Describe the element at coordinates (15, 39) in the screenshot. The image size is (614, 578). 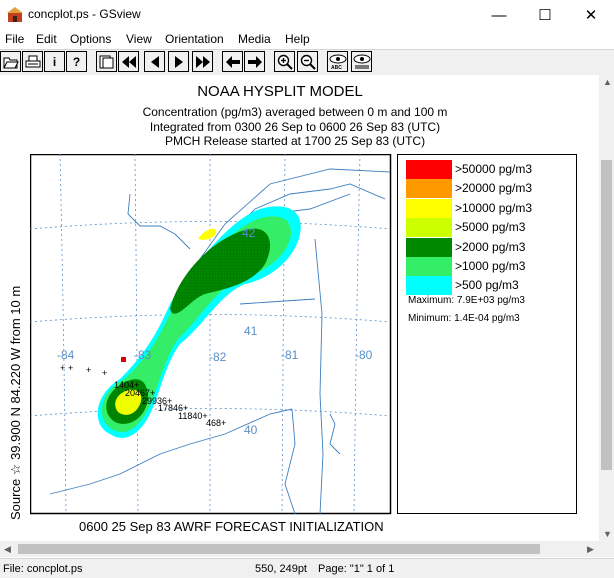
I see `menu-file: File` at that location.